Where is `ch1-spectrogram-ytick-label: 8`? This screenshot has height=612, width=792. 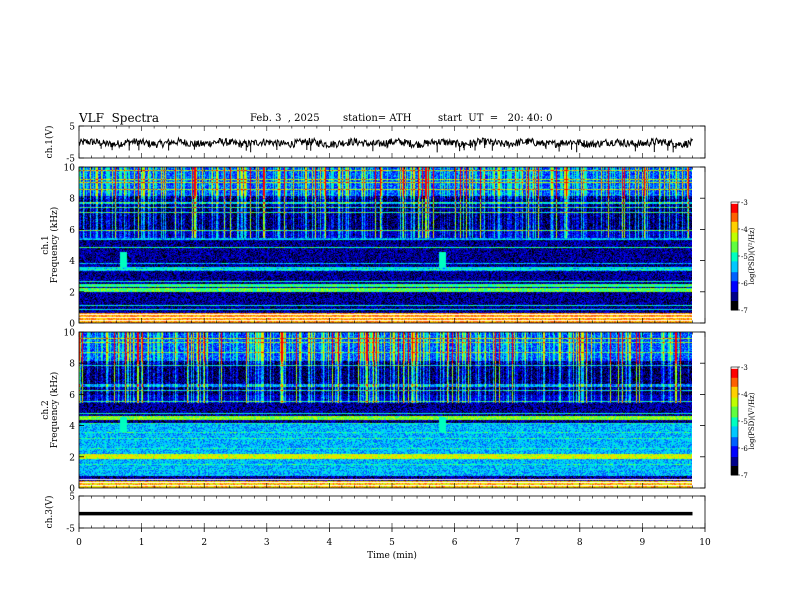
ch1-spectrogram-ytick-label: 8 is located at coordinates (72, 200).